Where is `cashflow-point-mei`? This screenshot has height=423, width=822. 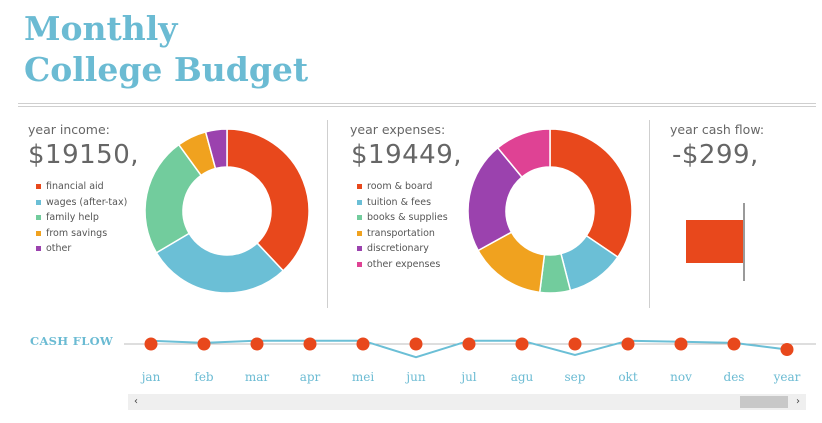
cashflow-point-mei is located at coordinates (363, 344).